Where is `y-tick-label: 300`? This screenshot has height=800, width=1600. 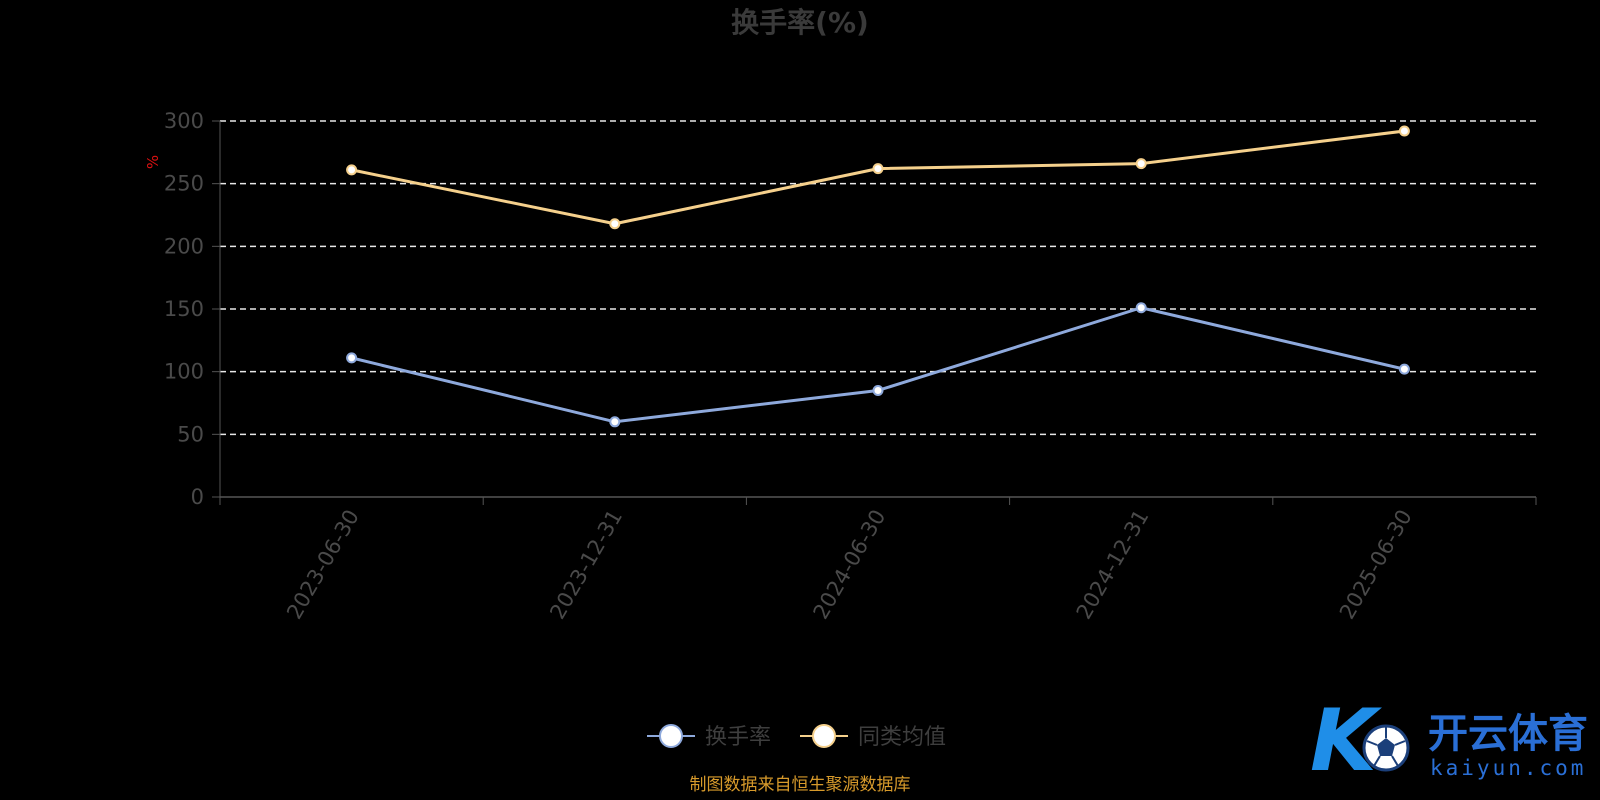 y-tick-label: 300 is located at coordinates (184, 121).